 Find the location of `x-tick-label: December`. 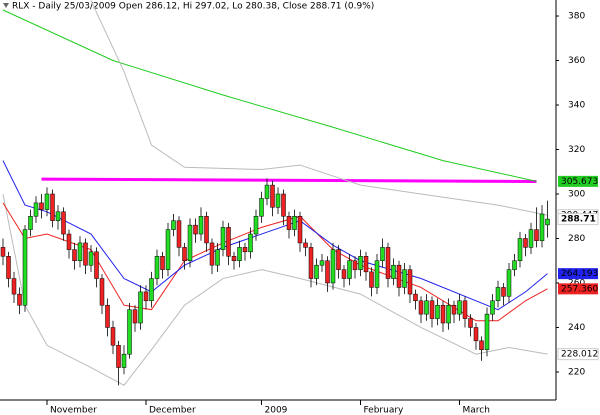

x-tick-label: December is located at coordinates (172, 410).